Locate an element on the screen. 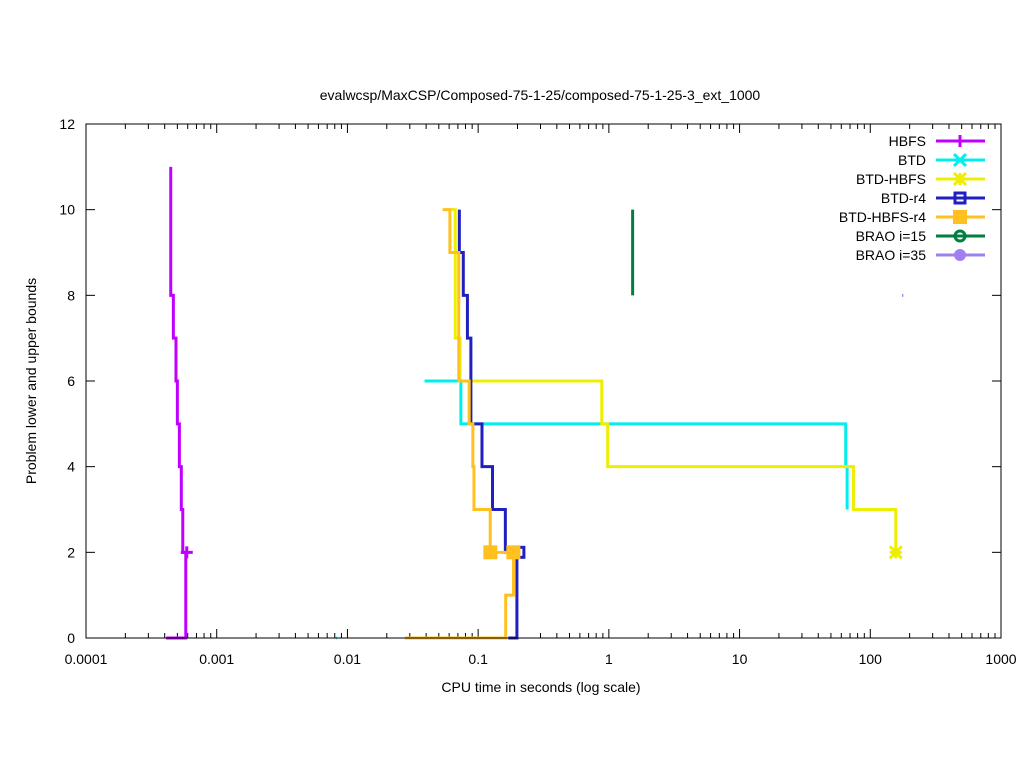 The width and height of the screenshot is (1024, 768). legend-label-btd: BTD is located at coordinates (912, 160).